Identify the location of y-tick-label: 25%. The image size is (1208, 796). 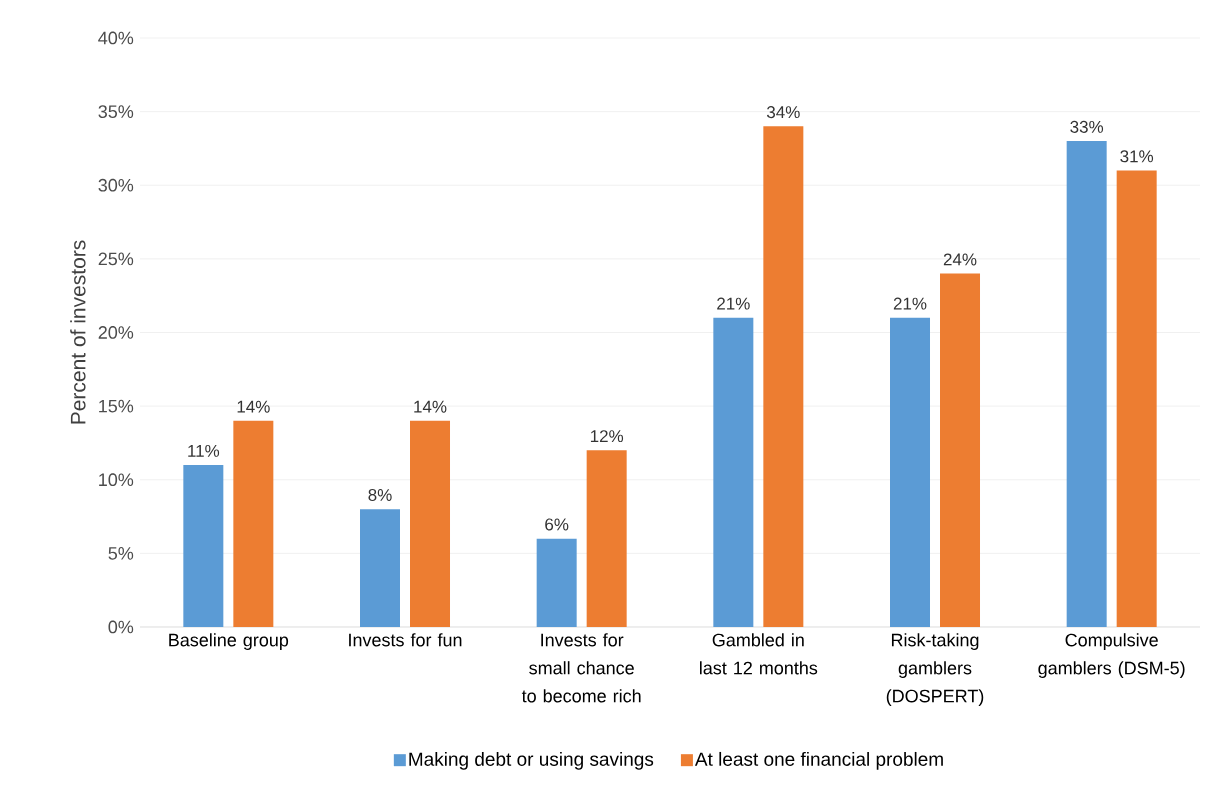
(116, 259).